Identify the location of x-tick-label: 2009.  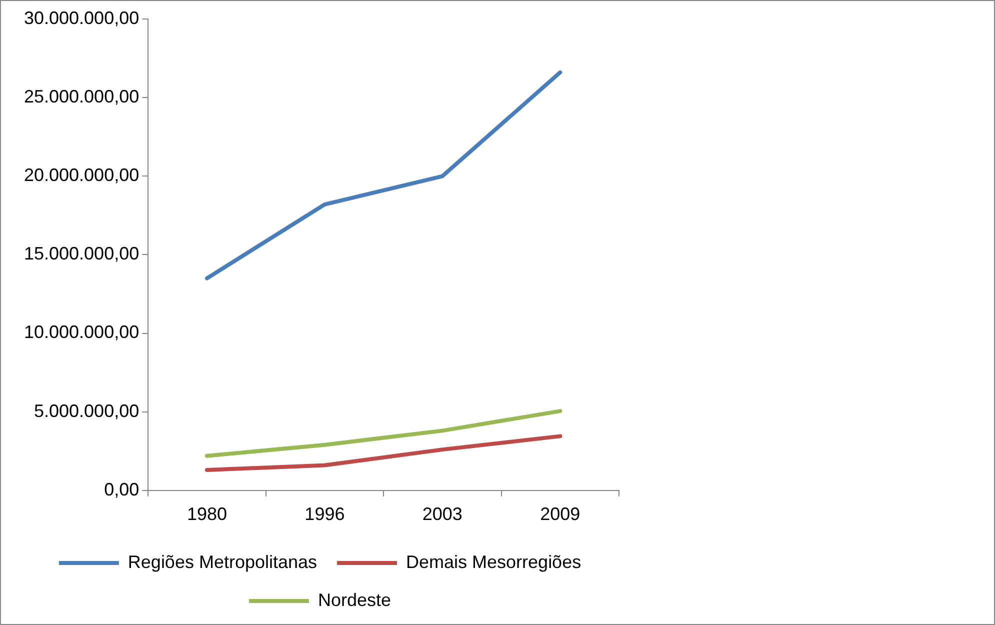
(560, 514).